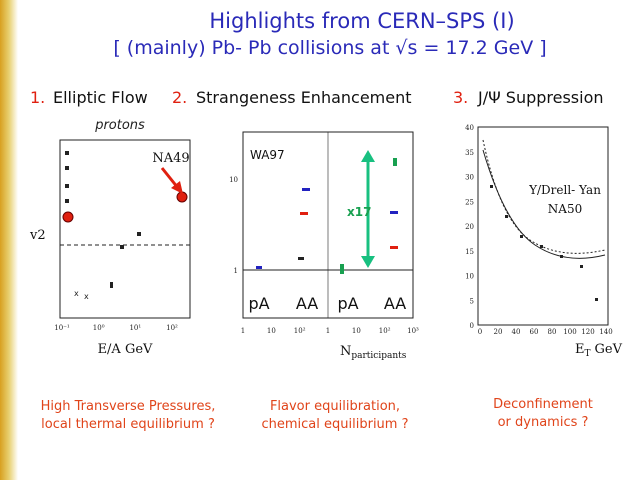 The image size is (640, 480). What do you see at coordinates (469, 128) in the screenshot?
I see `y-tick-label: 40` at bounding box center [469, 128].